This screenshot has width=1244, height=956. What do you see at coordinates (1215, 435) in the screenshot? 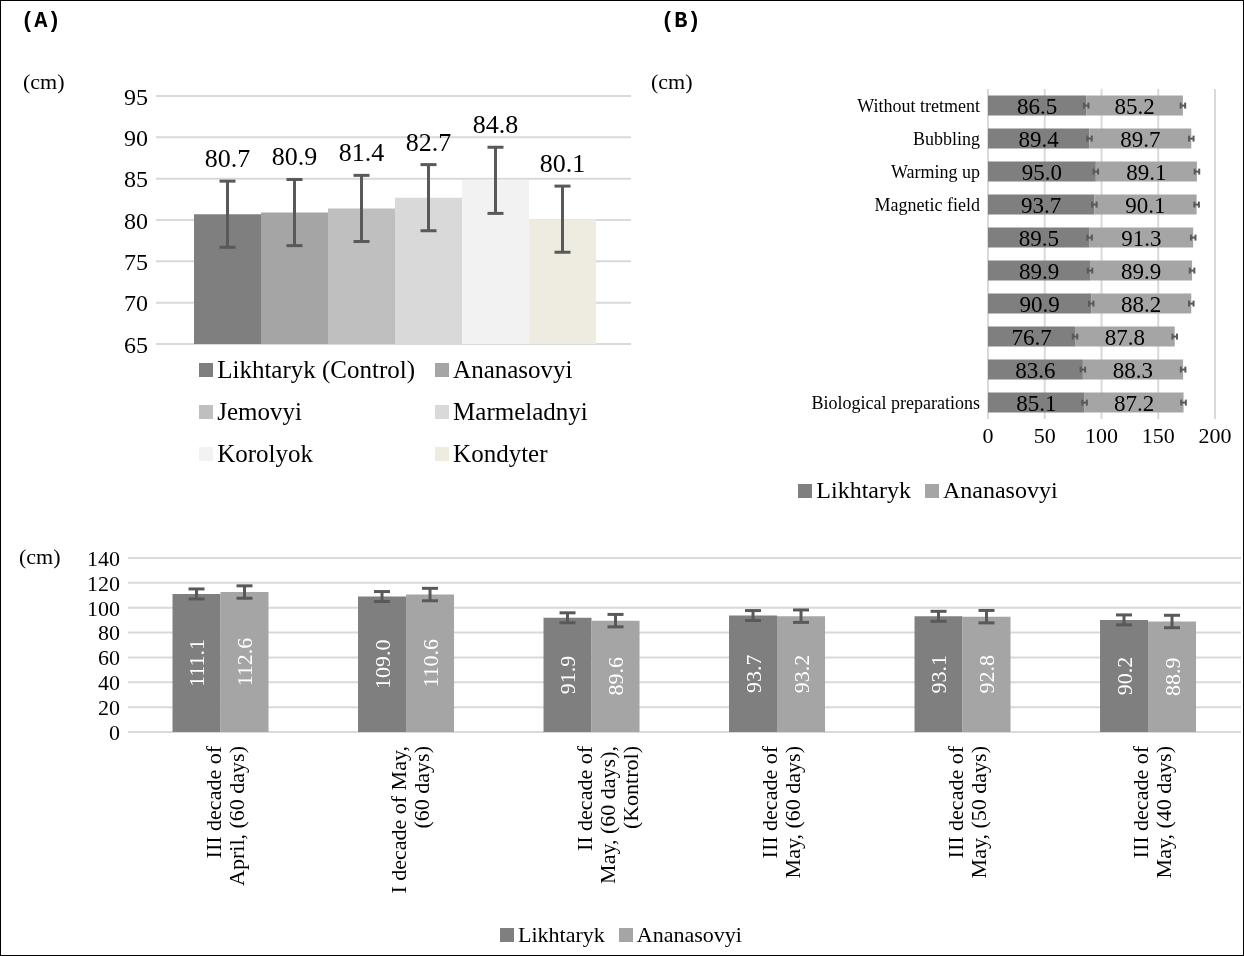
I see `x-tick-label: 200` at bounding box center [1215, 435].